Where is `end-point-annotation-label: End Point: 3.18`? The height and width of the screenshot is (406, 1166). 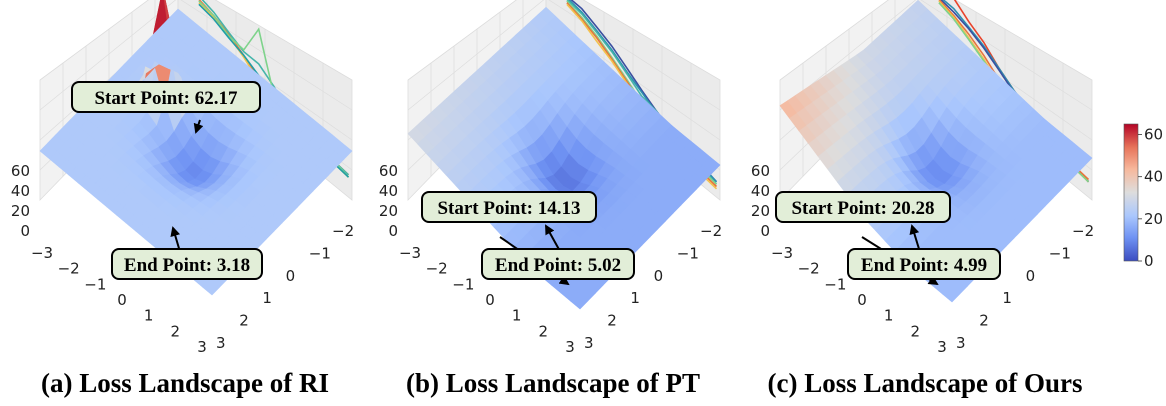
end-point-annotation-label: End Point: 3.18 is located at coordinates (187, 265).